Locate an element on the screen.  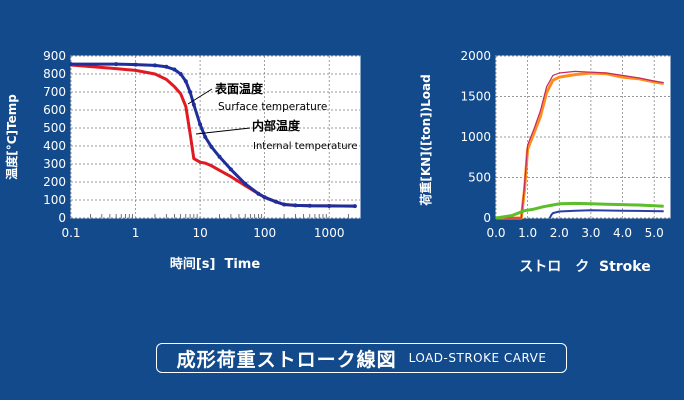
x-tick-label: 4.0 is located at coordinates (622, 233).